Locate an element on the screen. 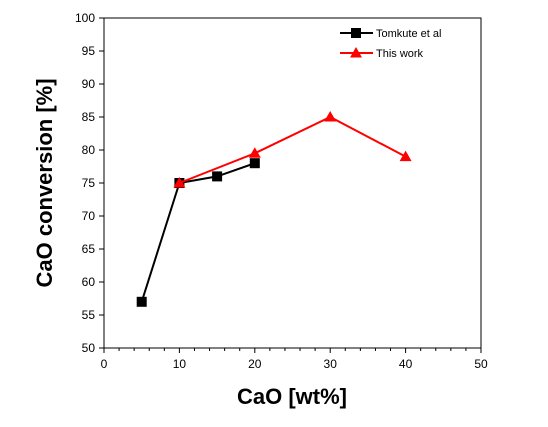 The height and width of the screenshot is (427, 548). y-axis-title: CaO conversion [%] is located at coordinates (44, 182).